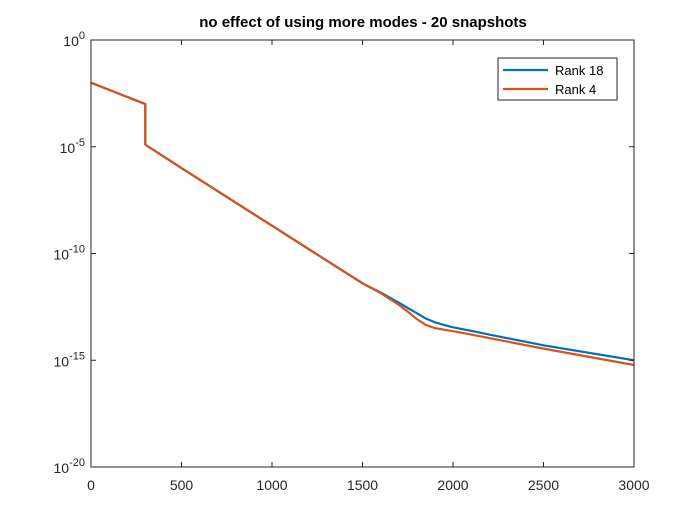 The width and height of the screenshot is (700, 525). Describe the element at coordinates (362, 485) in the screenshot. I see `x-tick-label: 1500` at that location.